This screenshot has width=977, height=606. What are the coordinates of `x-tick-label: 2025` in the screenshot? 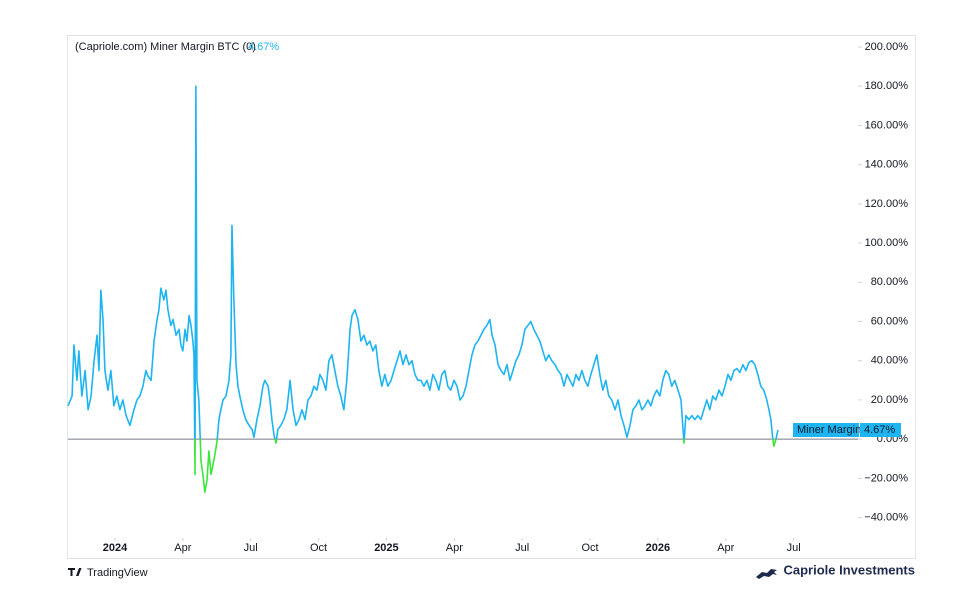 It's located at (386, 548).